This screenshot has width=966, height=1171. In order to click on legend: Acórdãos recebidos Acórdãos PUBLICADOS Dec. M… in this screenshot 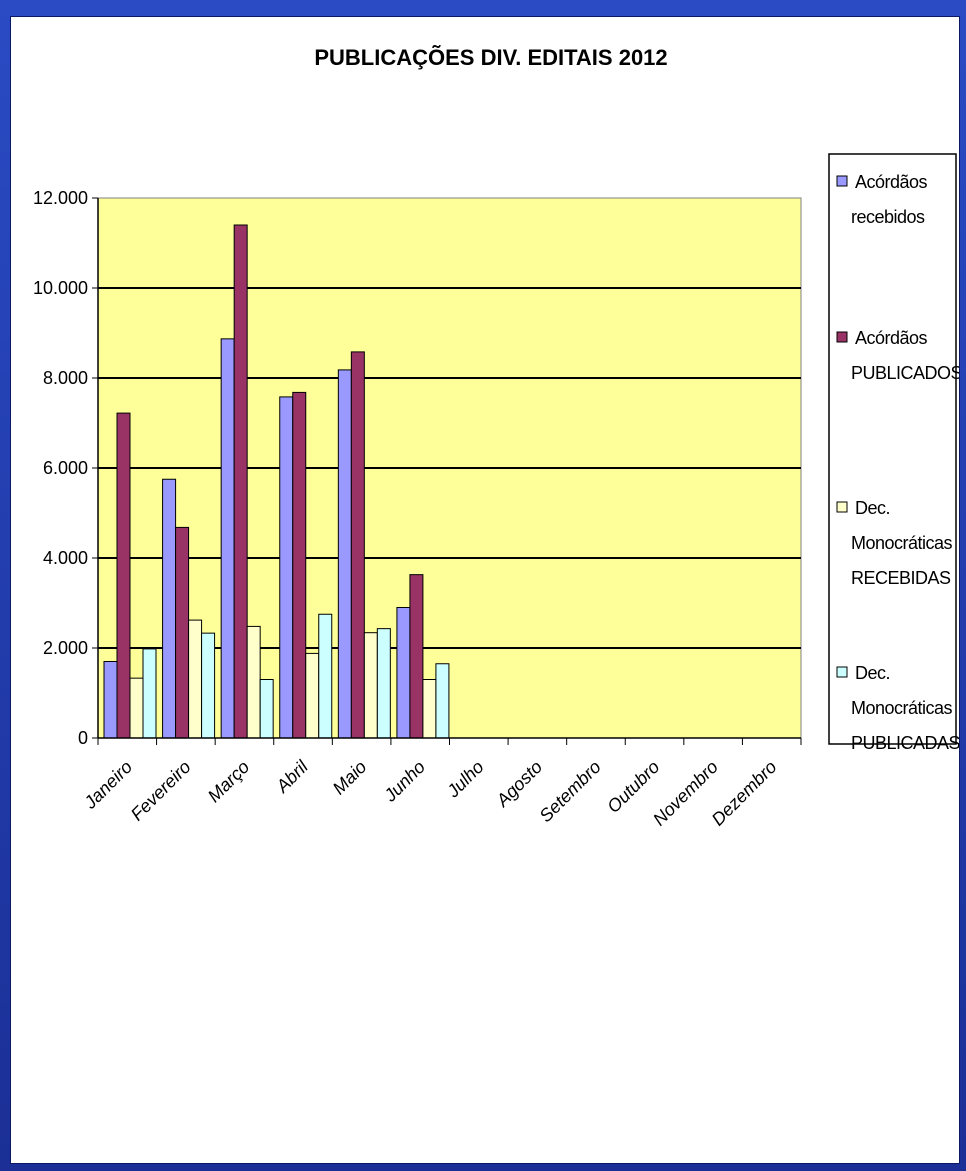, I will do `click(893, 453)`.